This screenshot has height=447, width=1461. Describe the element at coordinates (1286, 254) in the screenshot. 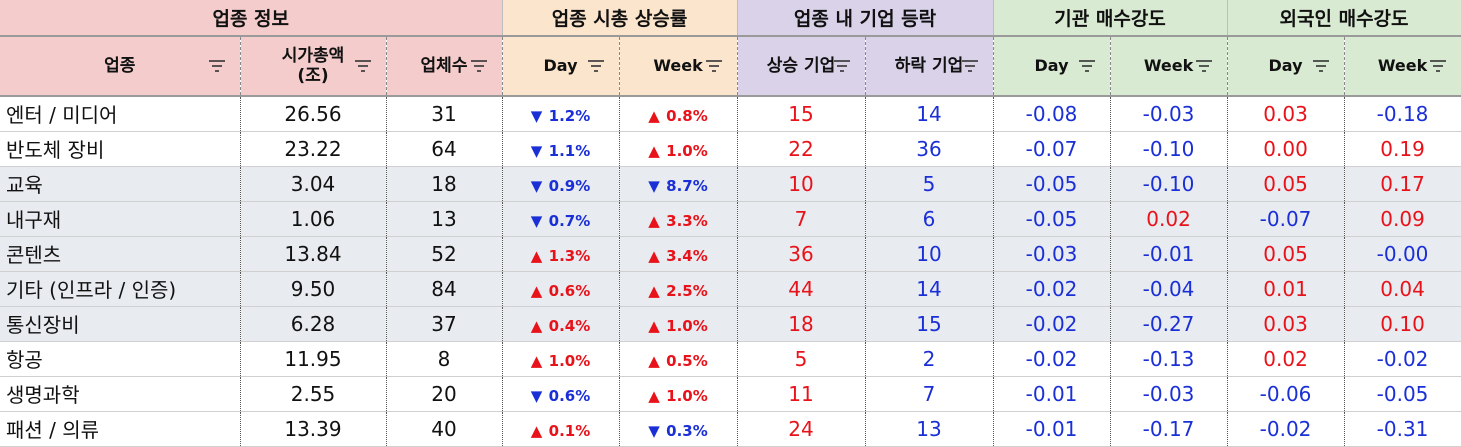

I see `cell-for-day: 0.05` at that location.